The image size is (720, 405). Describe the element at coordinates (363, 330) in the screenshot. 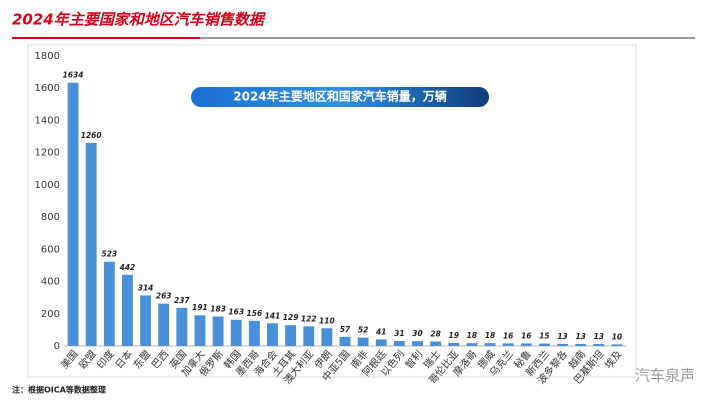

I see `value-label: 52` at that location.